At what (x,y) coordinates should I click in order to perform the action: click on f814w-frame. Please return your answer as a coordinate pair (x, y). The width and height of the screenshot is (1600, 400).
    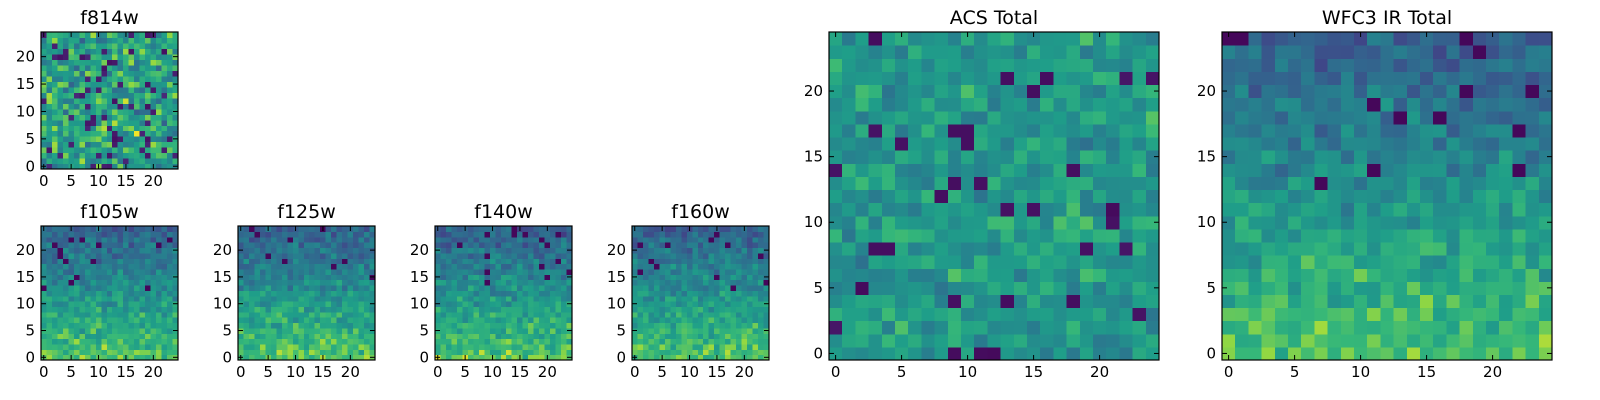
    Looking at the image, I should click on (109, 100).